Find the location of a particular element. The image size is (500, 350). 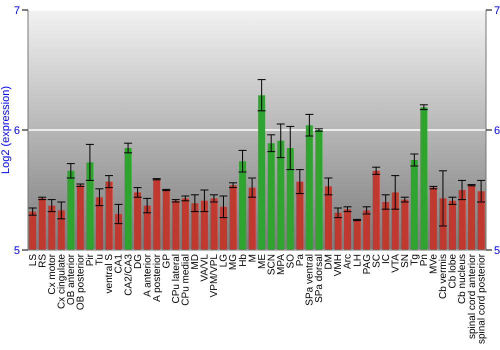

x-tick-label: MVe is located at coordinates (434, 264).